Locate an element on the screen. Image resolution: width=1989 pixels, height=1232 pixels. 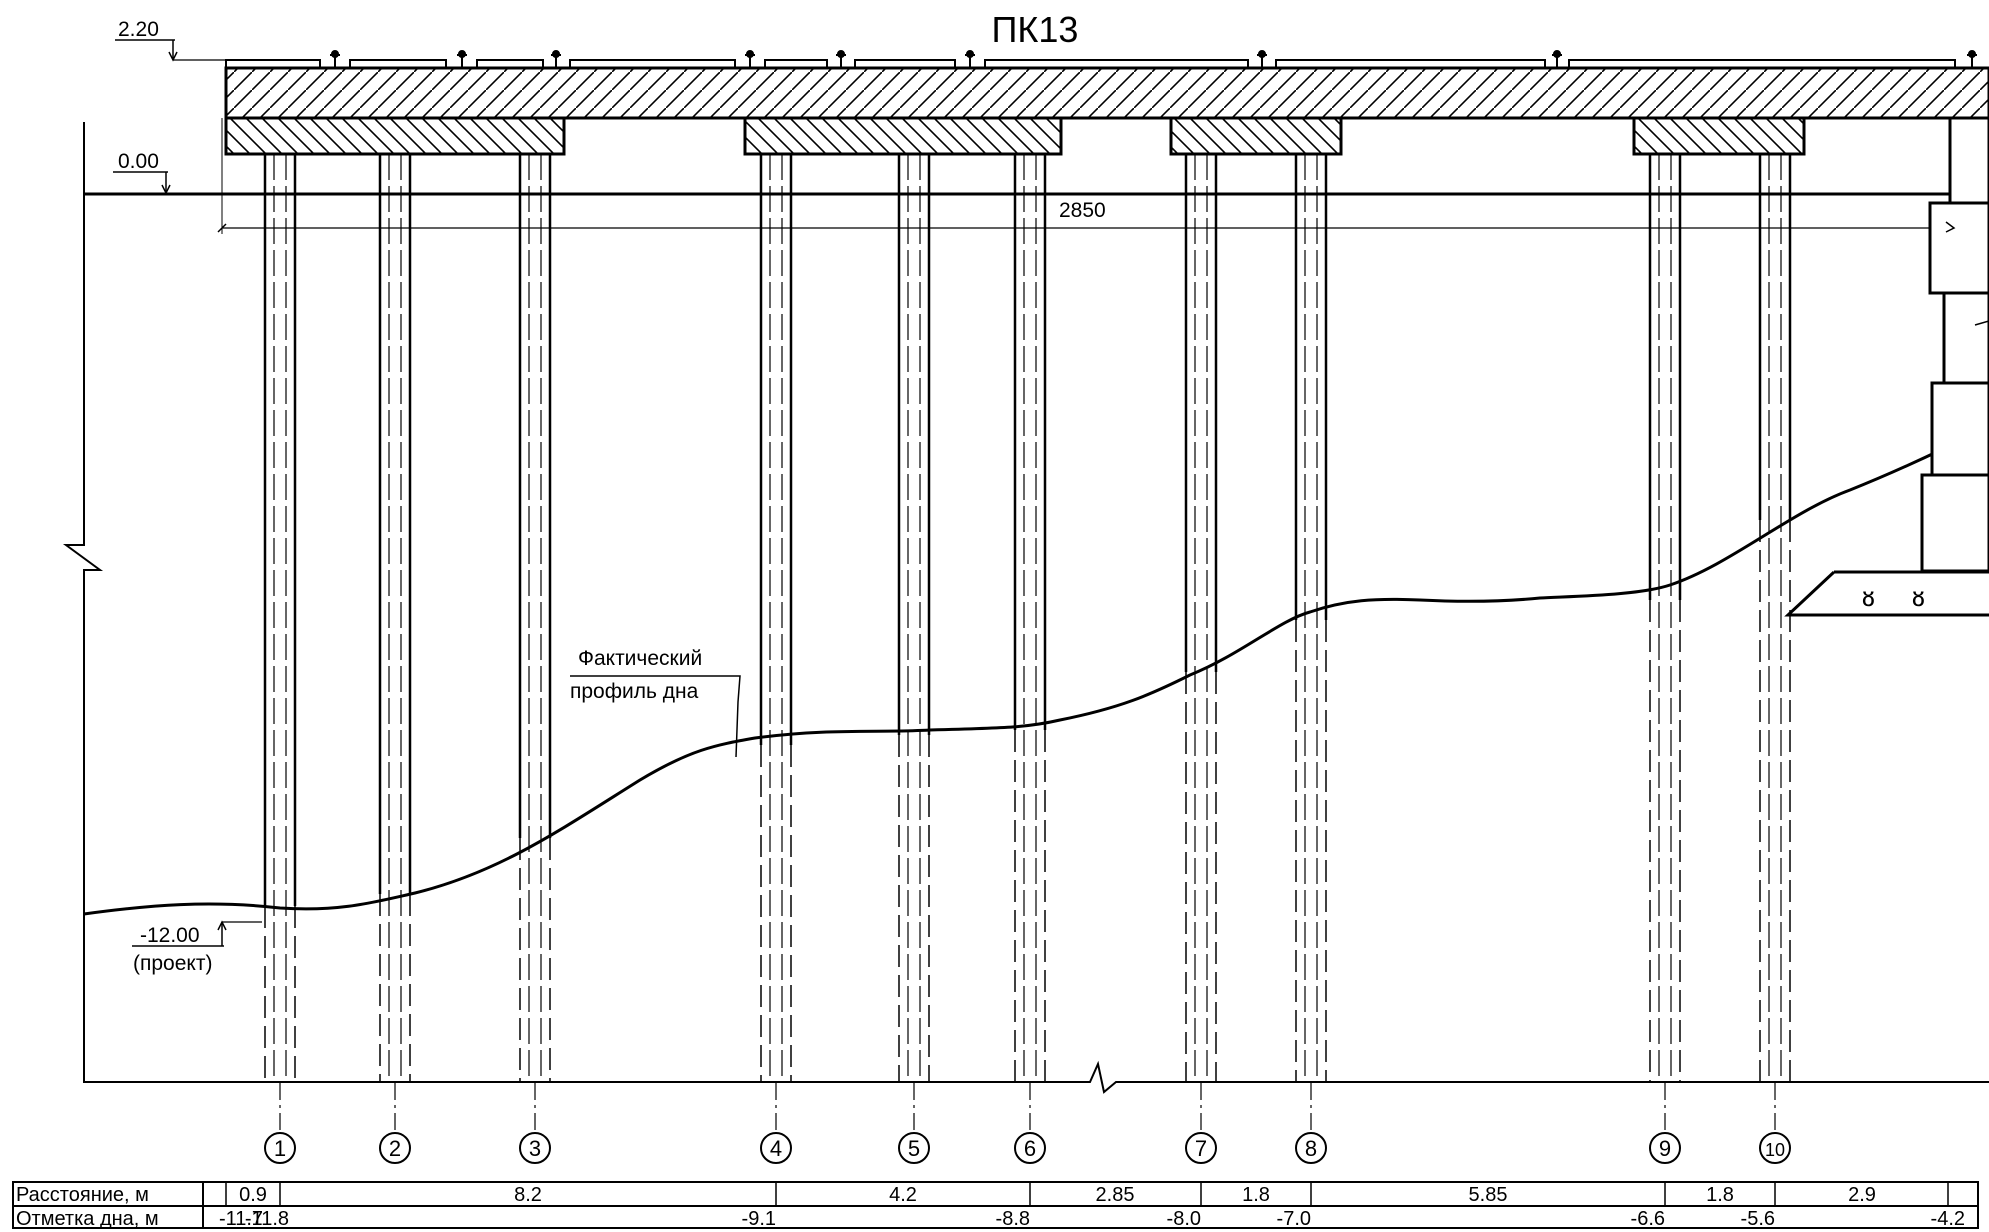
svg-text: 3 is located at coordinates (535, 1148).